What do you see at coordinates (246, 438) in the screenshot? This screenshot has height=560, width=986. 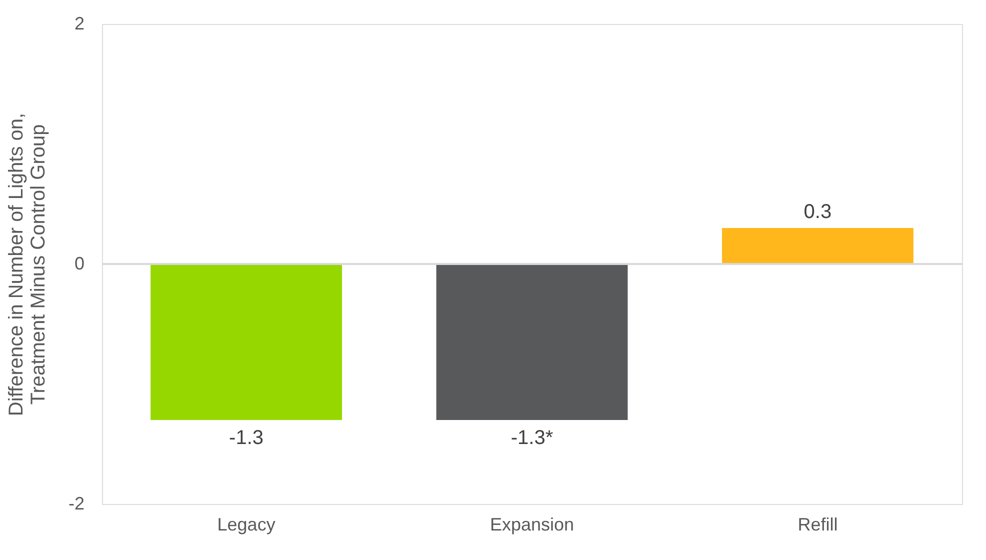 I see `data-label: -1.3` at bounding box center [246, 438].